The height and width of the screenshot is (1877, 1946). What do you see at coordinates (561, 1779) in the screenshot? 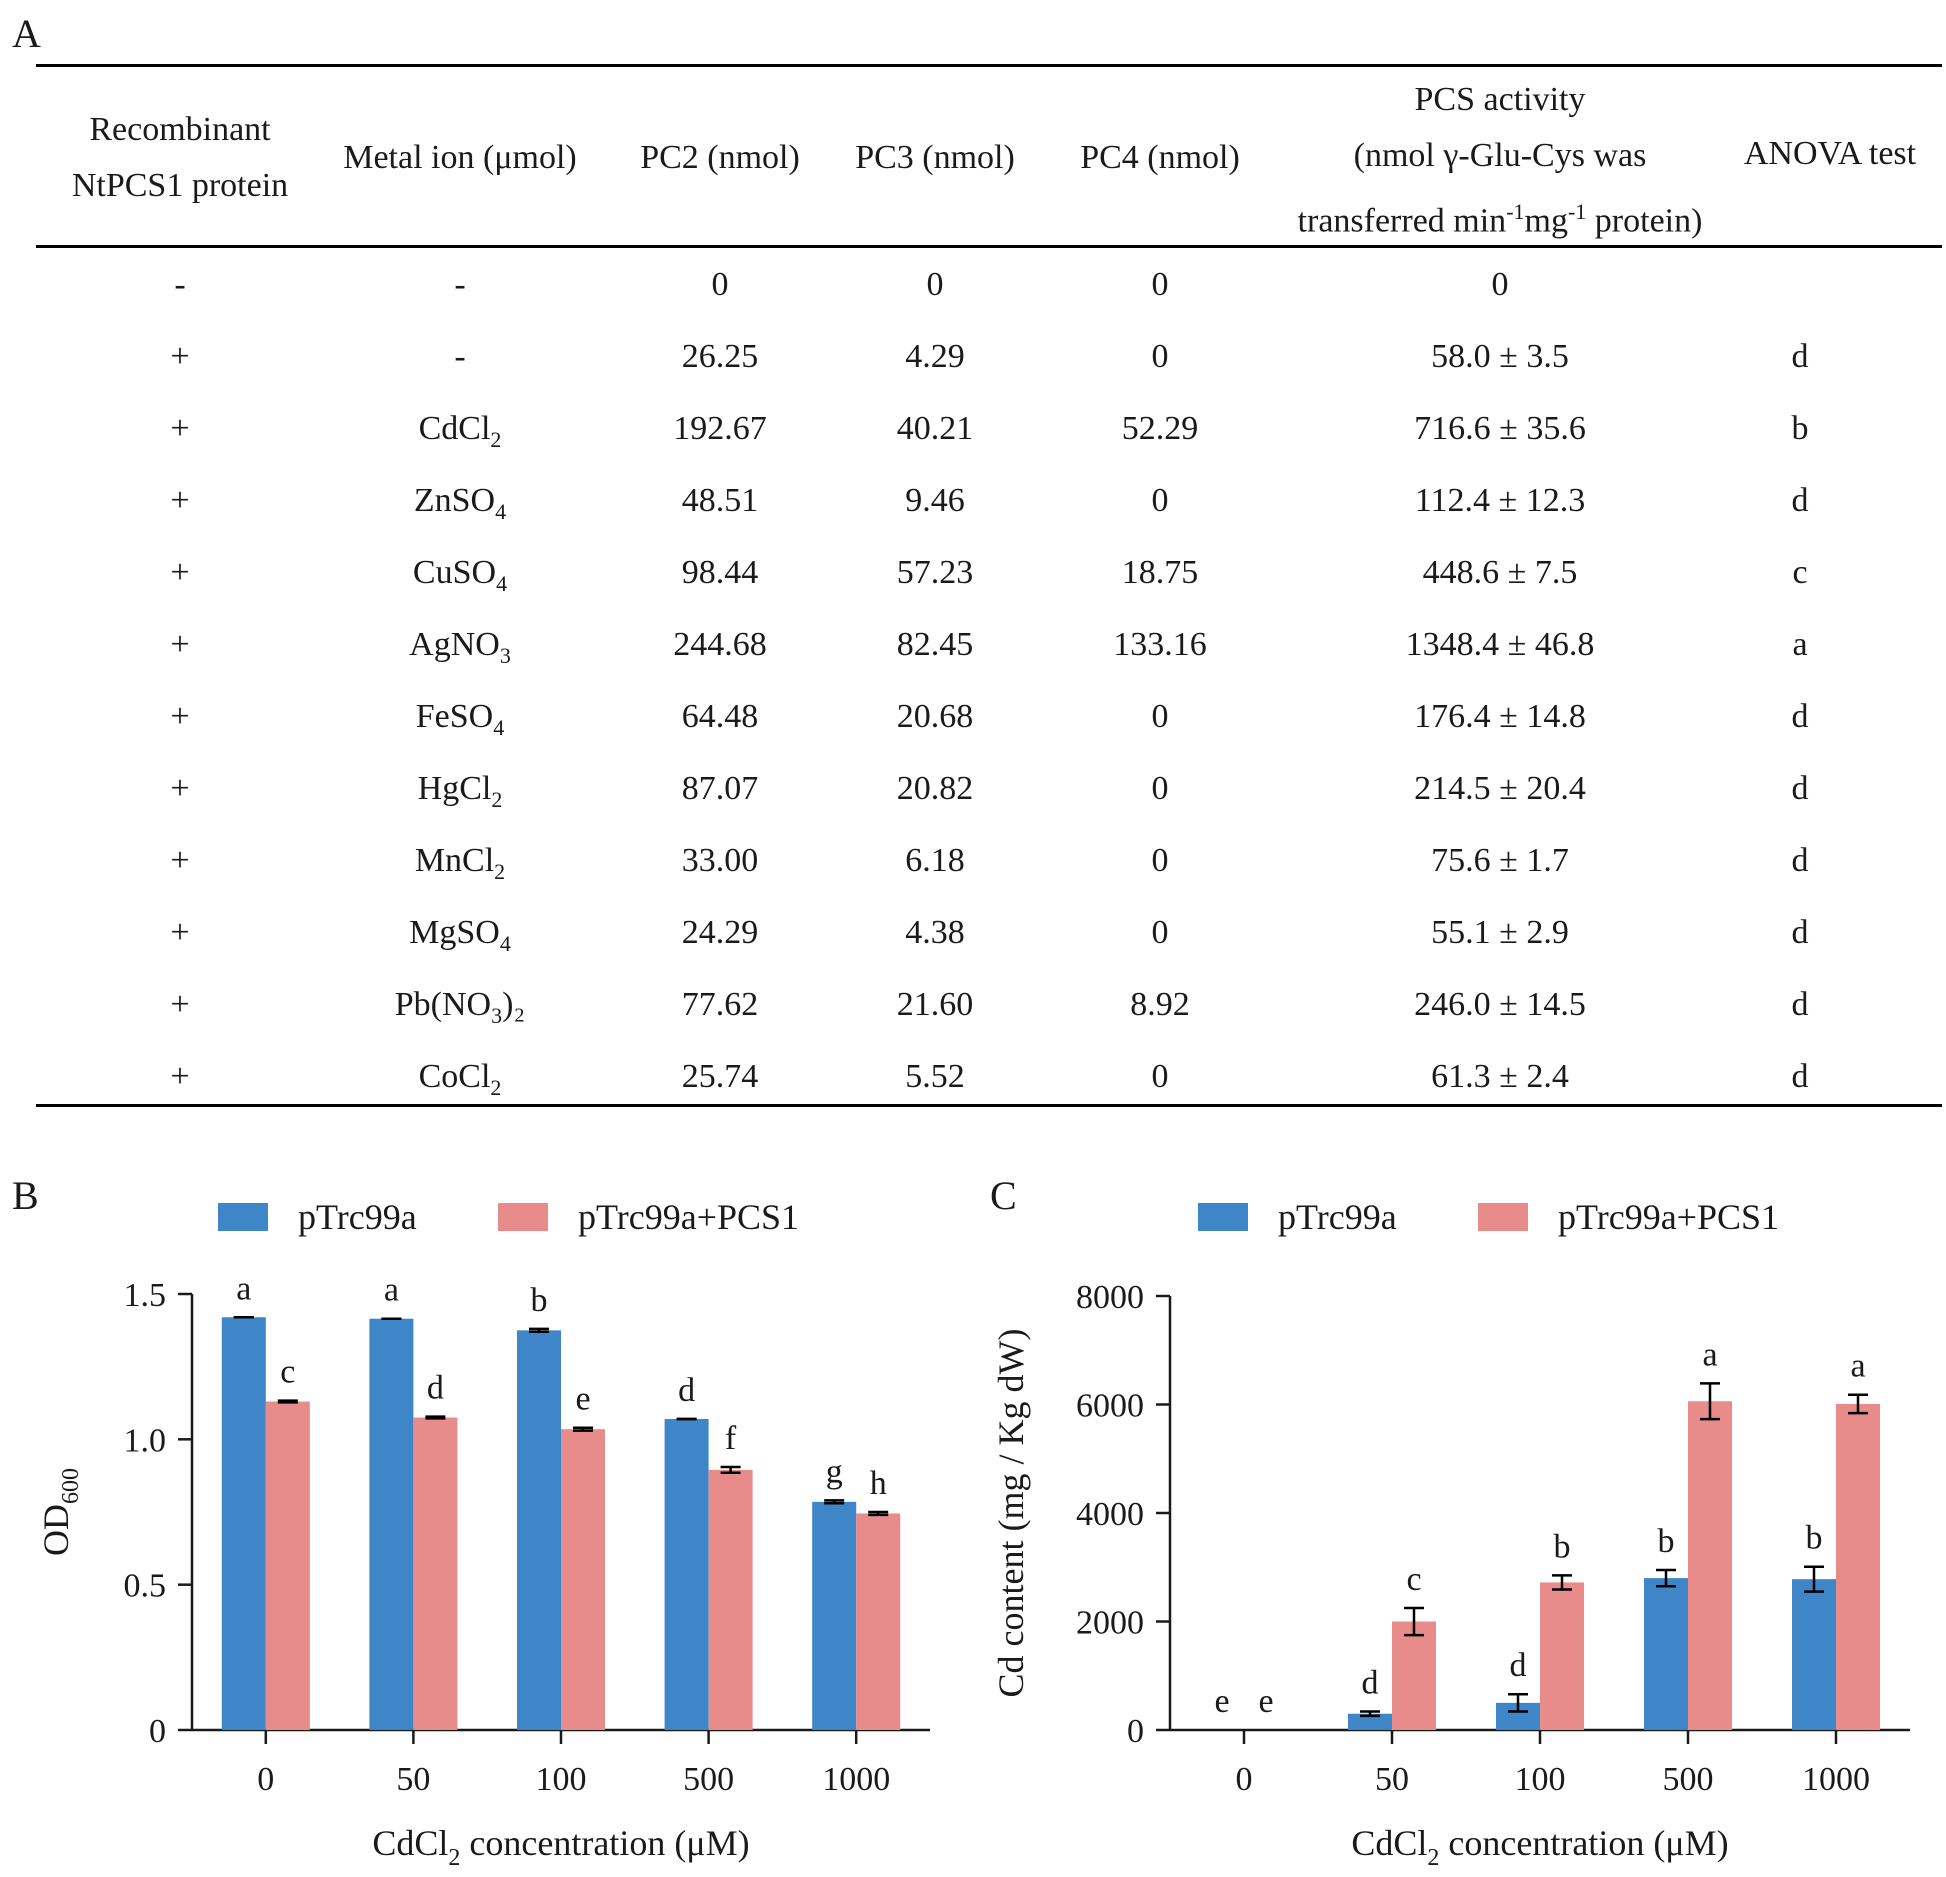
I see `x-tick-label: 100` at bounding box center [561, 1779].